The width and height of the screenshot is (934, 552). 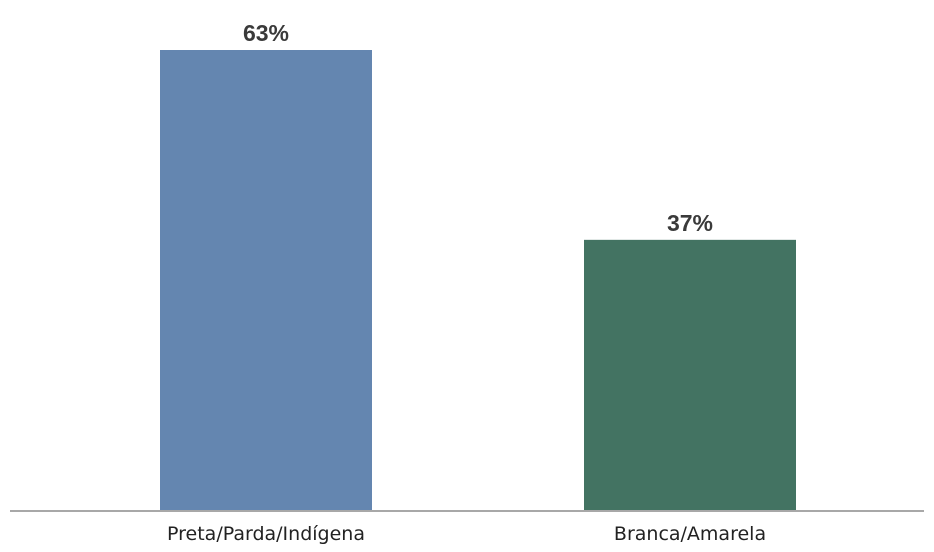 I want to click on category-label-1: Preta/Parda/Indígena, so click(x=266, y=534).